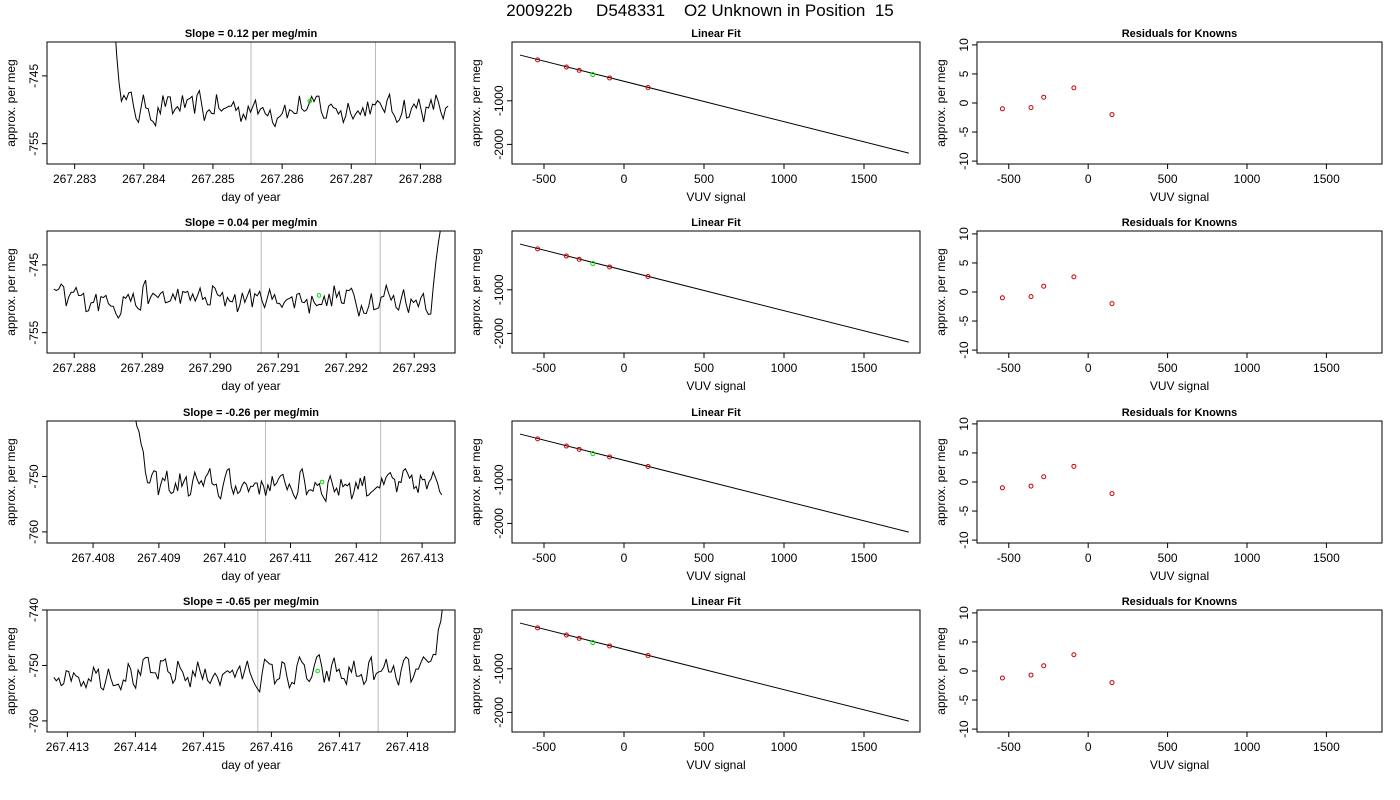  What do you see at coordinates (282, 179) in the screenshot?
I see `x-tick-label: 267.286` at bounding box center [282, 179].